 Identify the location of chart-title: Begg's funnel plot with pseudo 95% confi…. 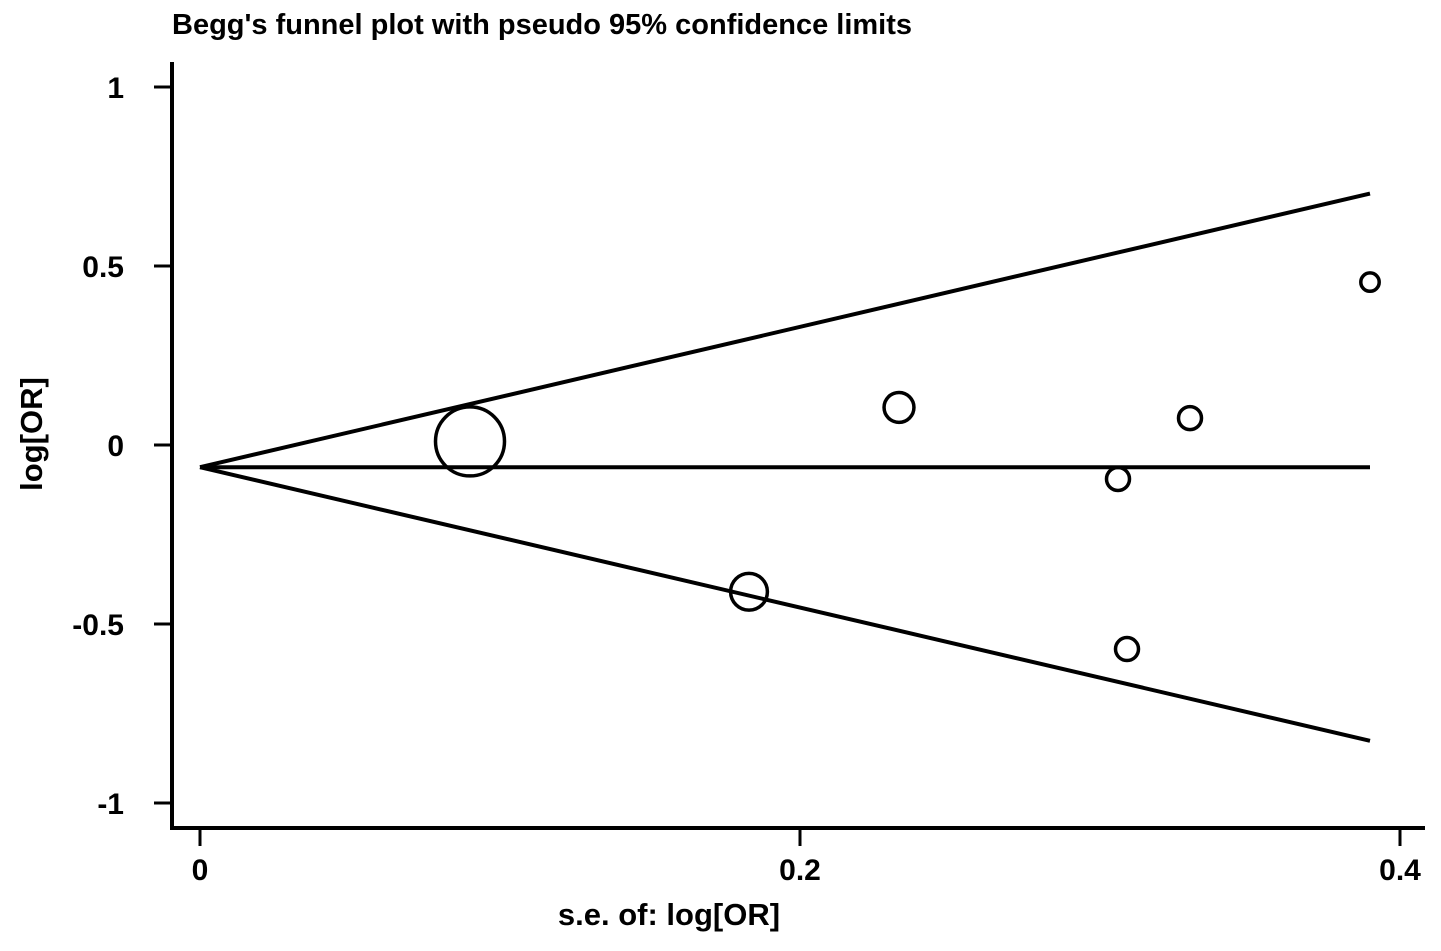
(542, 25).